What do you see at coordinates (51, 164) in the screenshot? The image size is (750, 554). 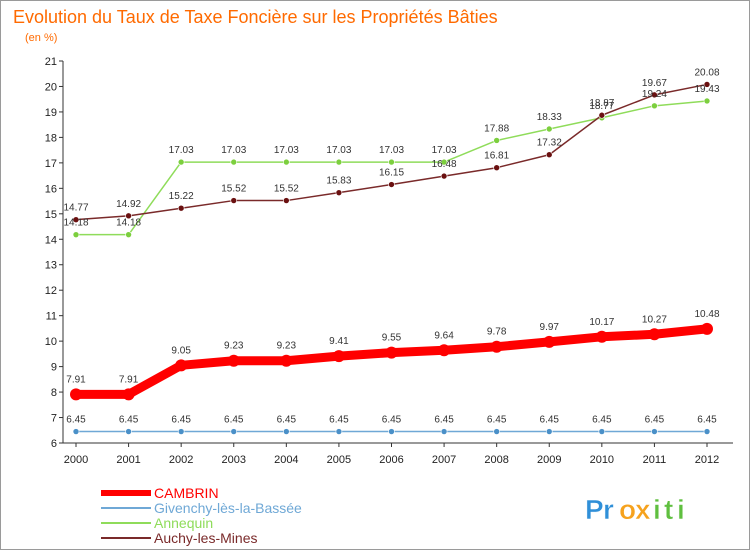 I see `y-tick-label: 17` at bounding box center [51, 164].